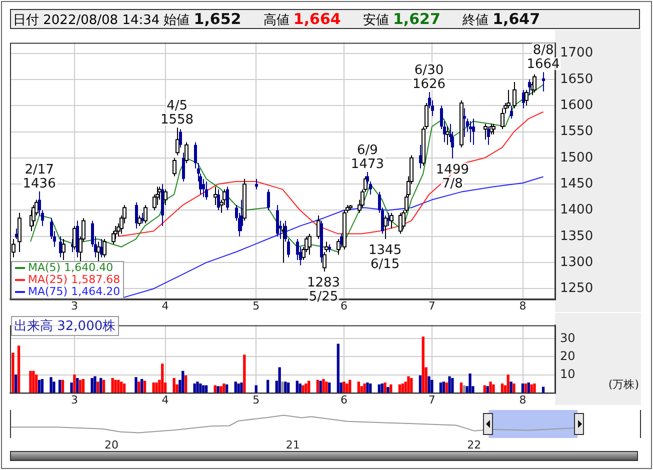 Image resolution: width=653 pixels, height=470 pixels. Describe the element at coordinates (74, 291) in the screenshot. I see `legend-label: MA(75) 1,464.20` at that location.